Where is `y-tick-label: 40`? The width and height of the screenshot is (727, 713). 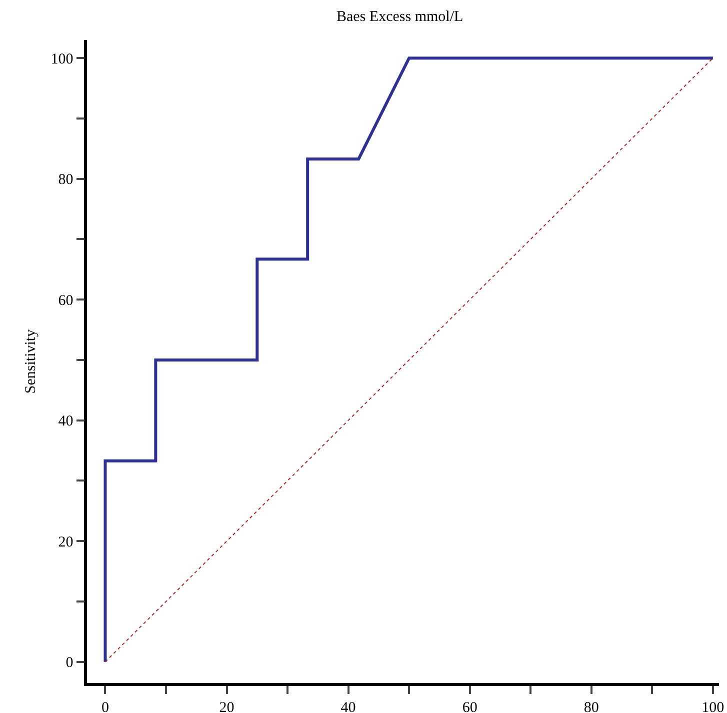
y-tick-label: 40 is located at coordinates (66, 422).